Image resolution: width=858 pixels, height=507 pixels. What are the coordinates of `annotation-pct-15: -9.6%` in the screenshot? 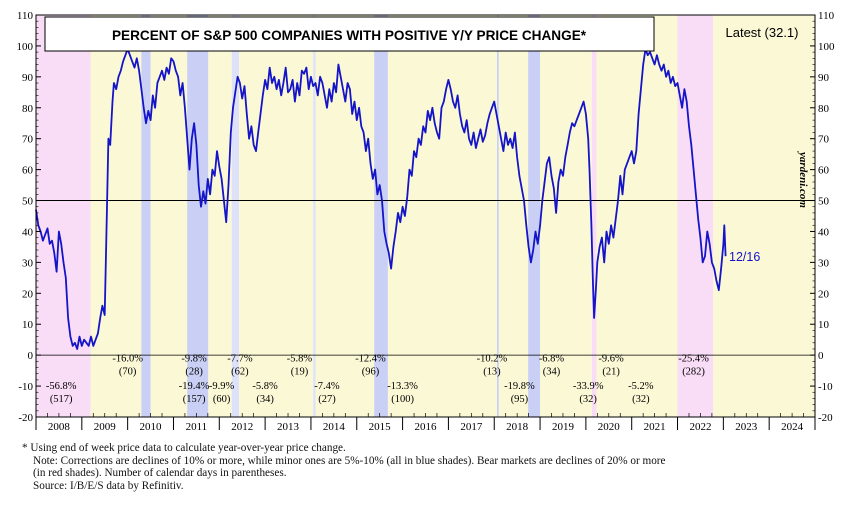 It's located at (611, 358).